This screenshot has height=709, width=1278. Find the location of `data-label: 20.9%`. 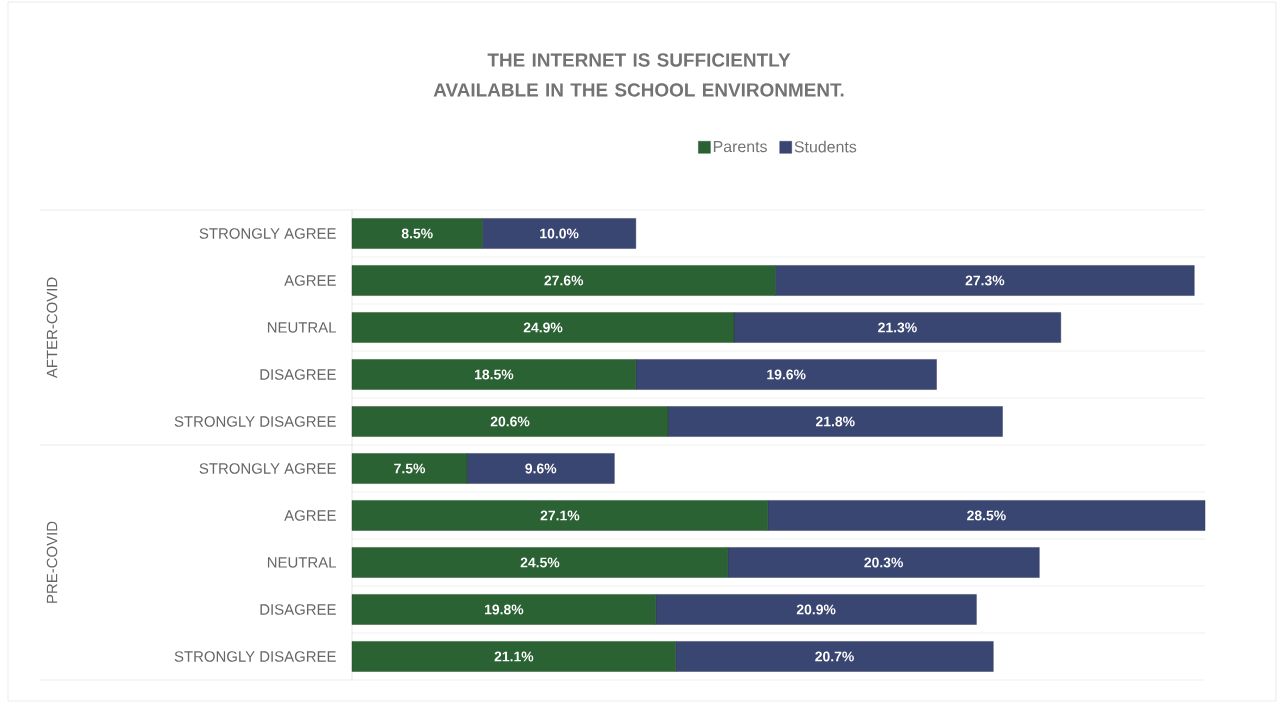

data-label: 20.9% is located at coordinates (816, 609).